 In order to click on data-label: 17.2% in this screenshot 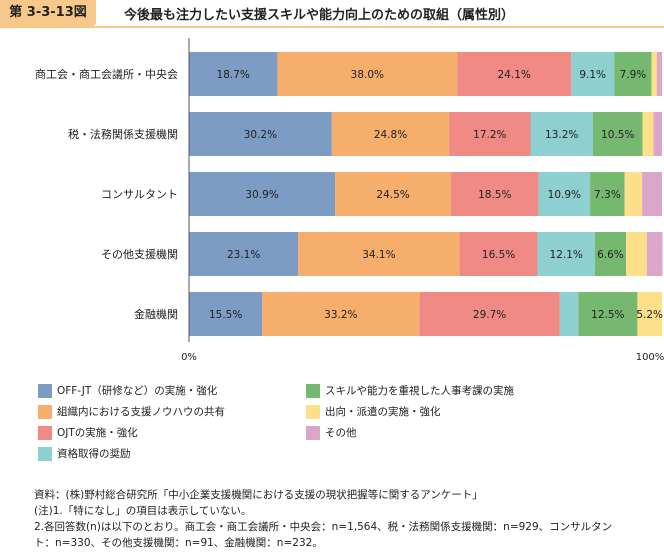, I will do `click(489, 135)`.